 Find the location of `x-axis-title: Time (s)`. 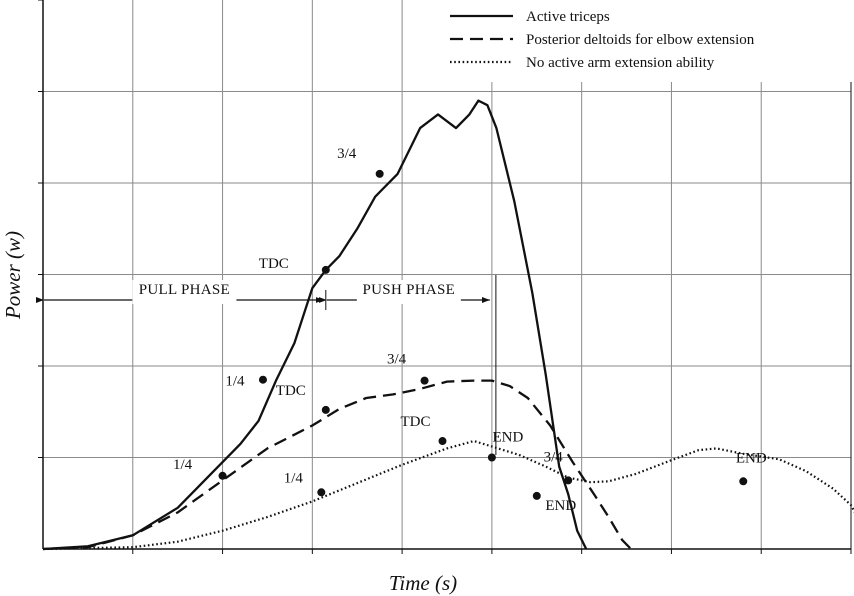

x-axis-title: Time (s) is located at coordinates (423, 583).